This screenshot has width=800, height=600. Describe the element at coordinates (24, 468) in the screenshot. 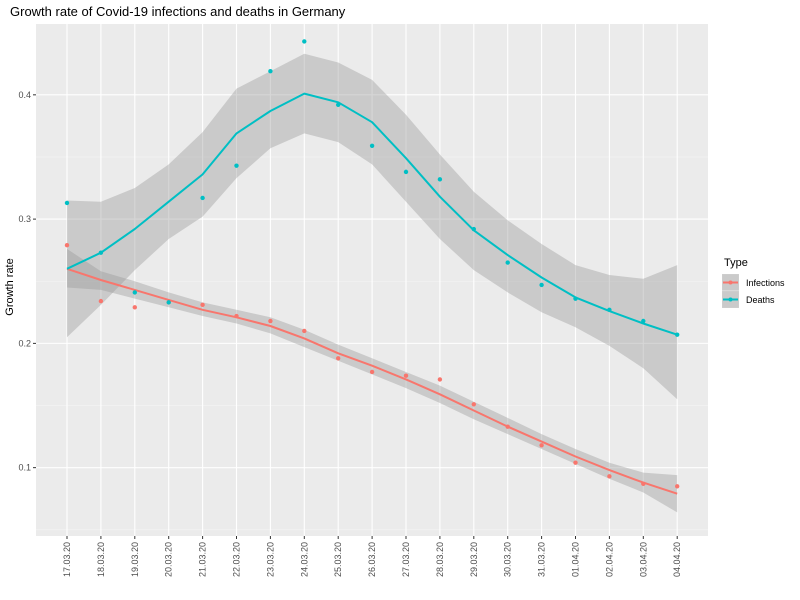

I see `y-tick-label: 0.1` at that location.